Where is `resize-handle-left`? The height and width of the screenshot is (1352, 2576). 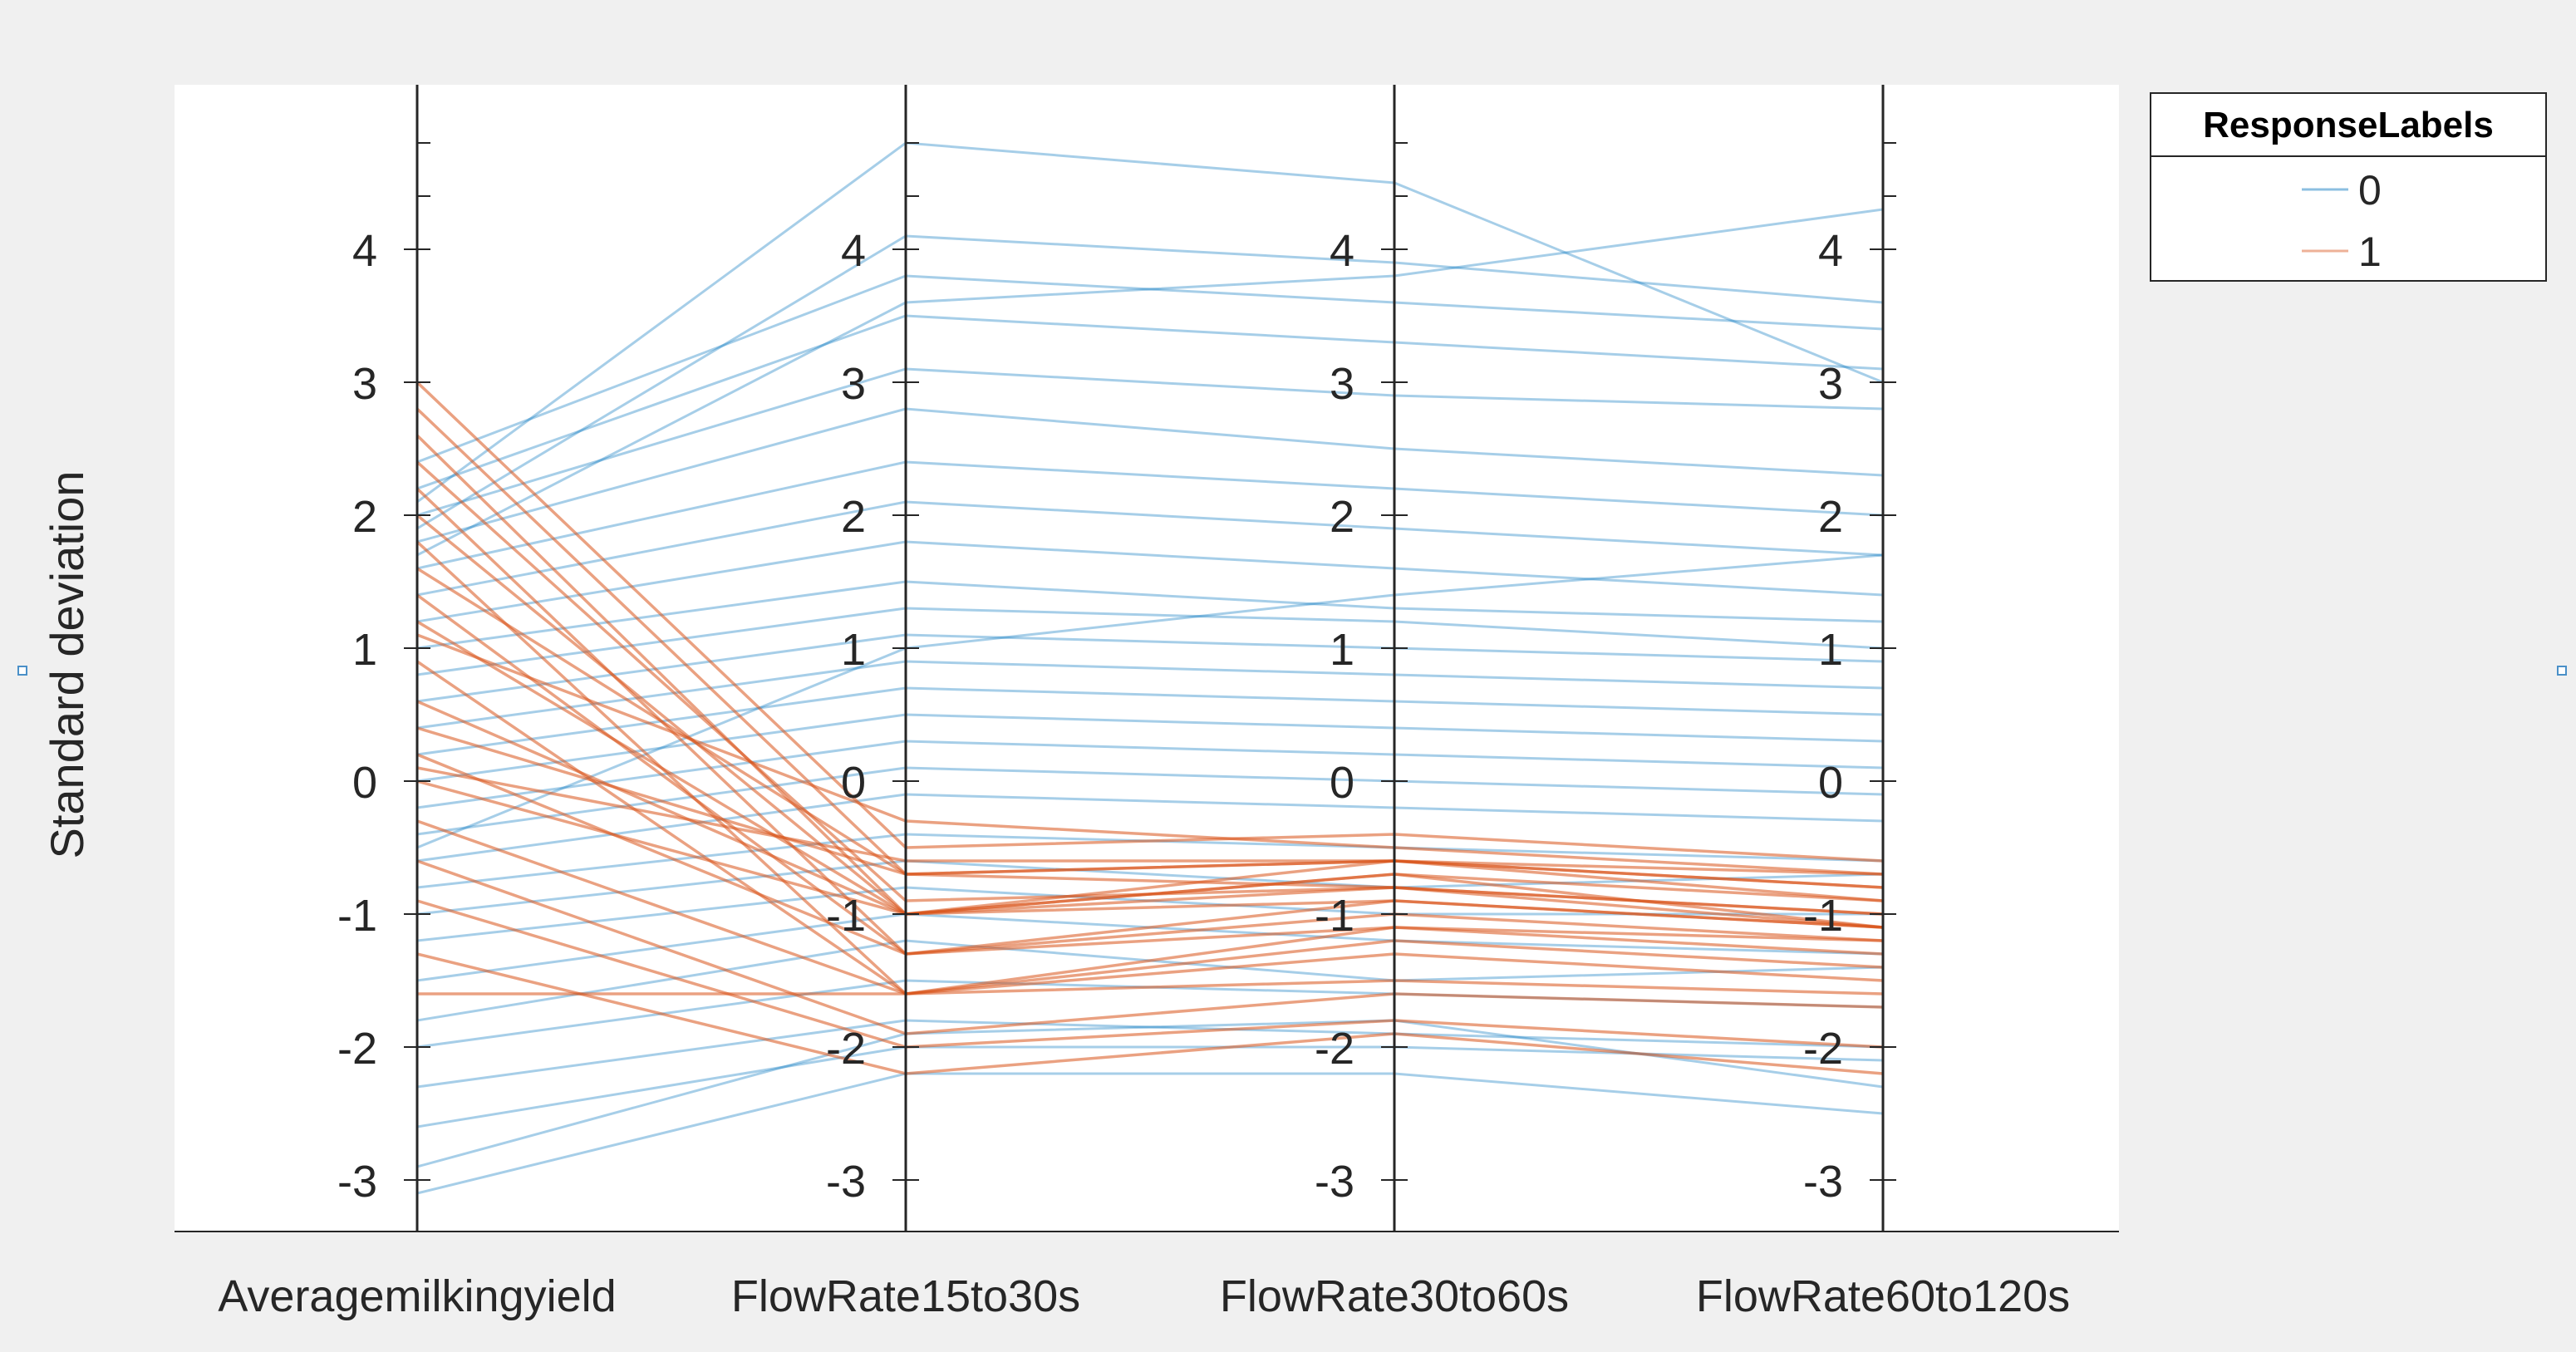
resize-handle-left is located at coordinates (22, 671).